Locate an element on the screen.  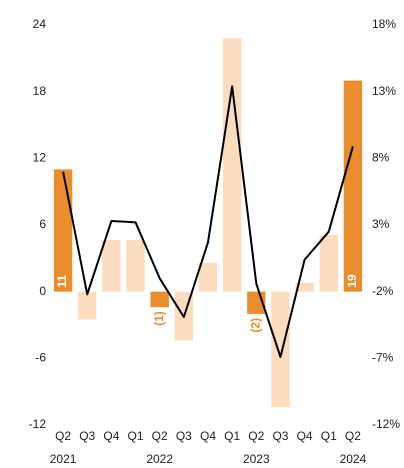
y2-tick-label: 8% is located at coordinates (381, 158).